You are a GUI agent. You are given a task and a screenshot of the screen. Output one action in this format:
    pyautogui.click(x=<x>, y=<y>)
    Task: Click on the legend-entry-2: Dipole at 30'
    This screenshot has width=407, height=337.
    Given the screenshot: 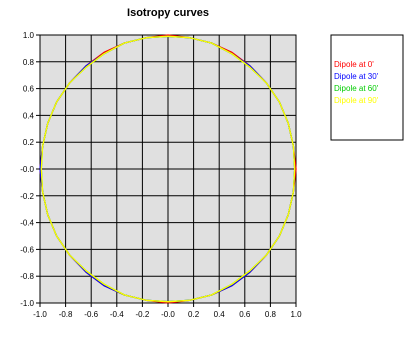 What is the action you would take?
    pyautogui.click(x=356, y=76)
    